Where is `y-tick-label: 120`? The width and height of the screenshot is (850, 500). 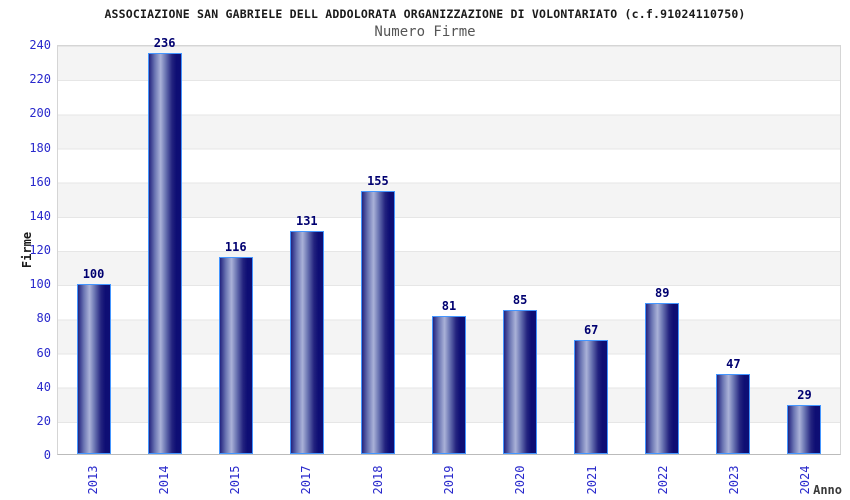
y-tick-label: 120 is located at coordinates (40, 250).